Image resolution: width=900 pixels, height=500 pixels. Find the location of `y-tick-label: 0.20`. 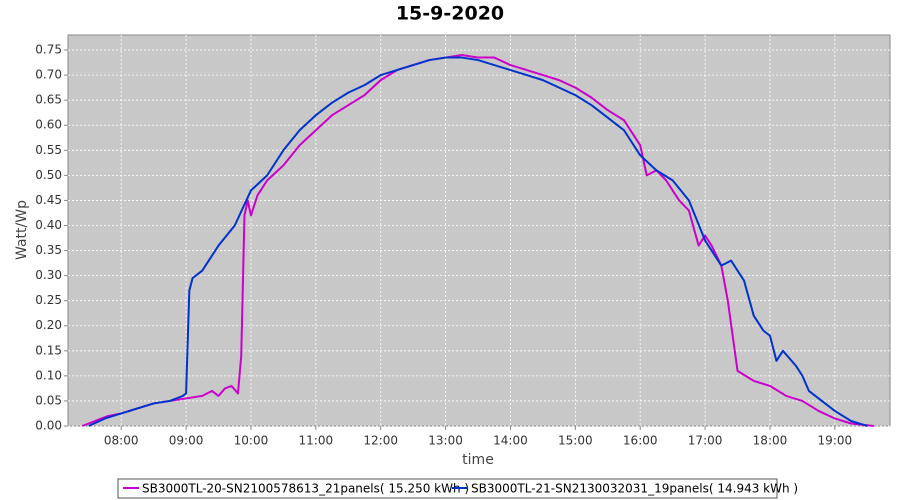

y-tick-label: 0.20 is located at coordinates (48, 325).